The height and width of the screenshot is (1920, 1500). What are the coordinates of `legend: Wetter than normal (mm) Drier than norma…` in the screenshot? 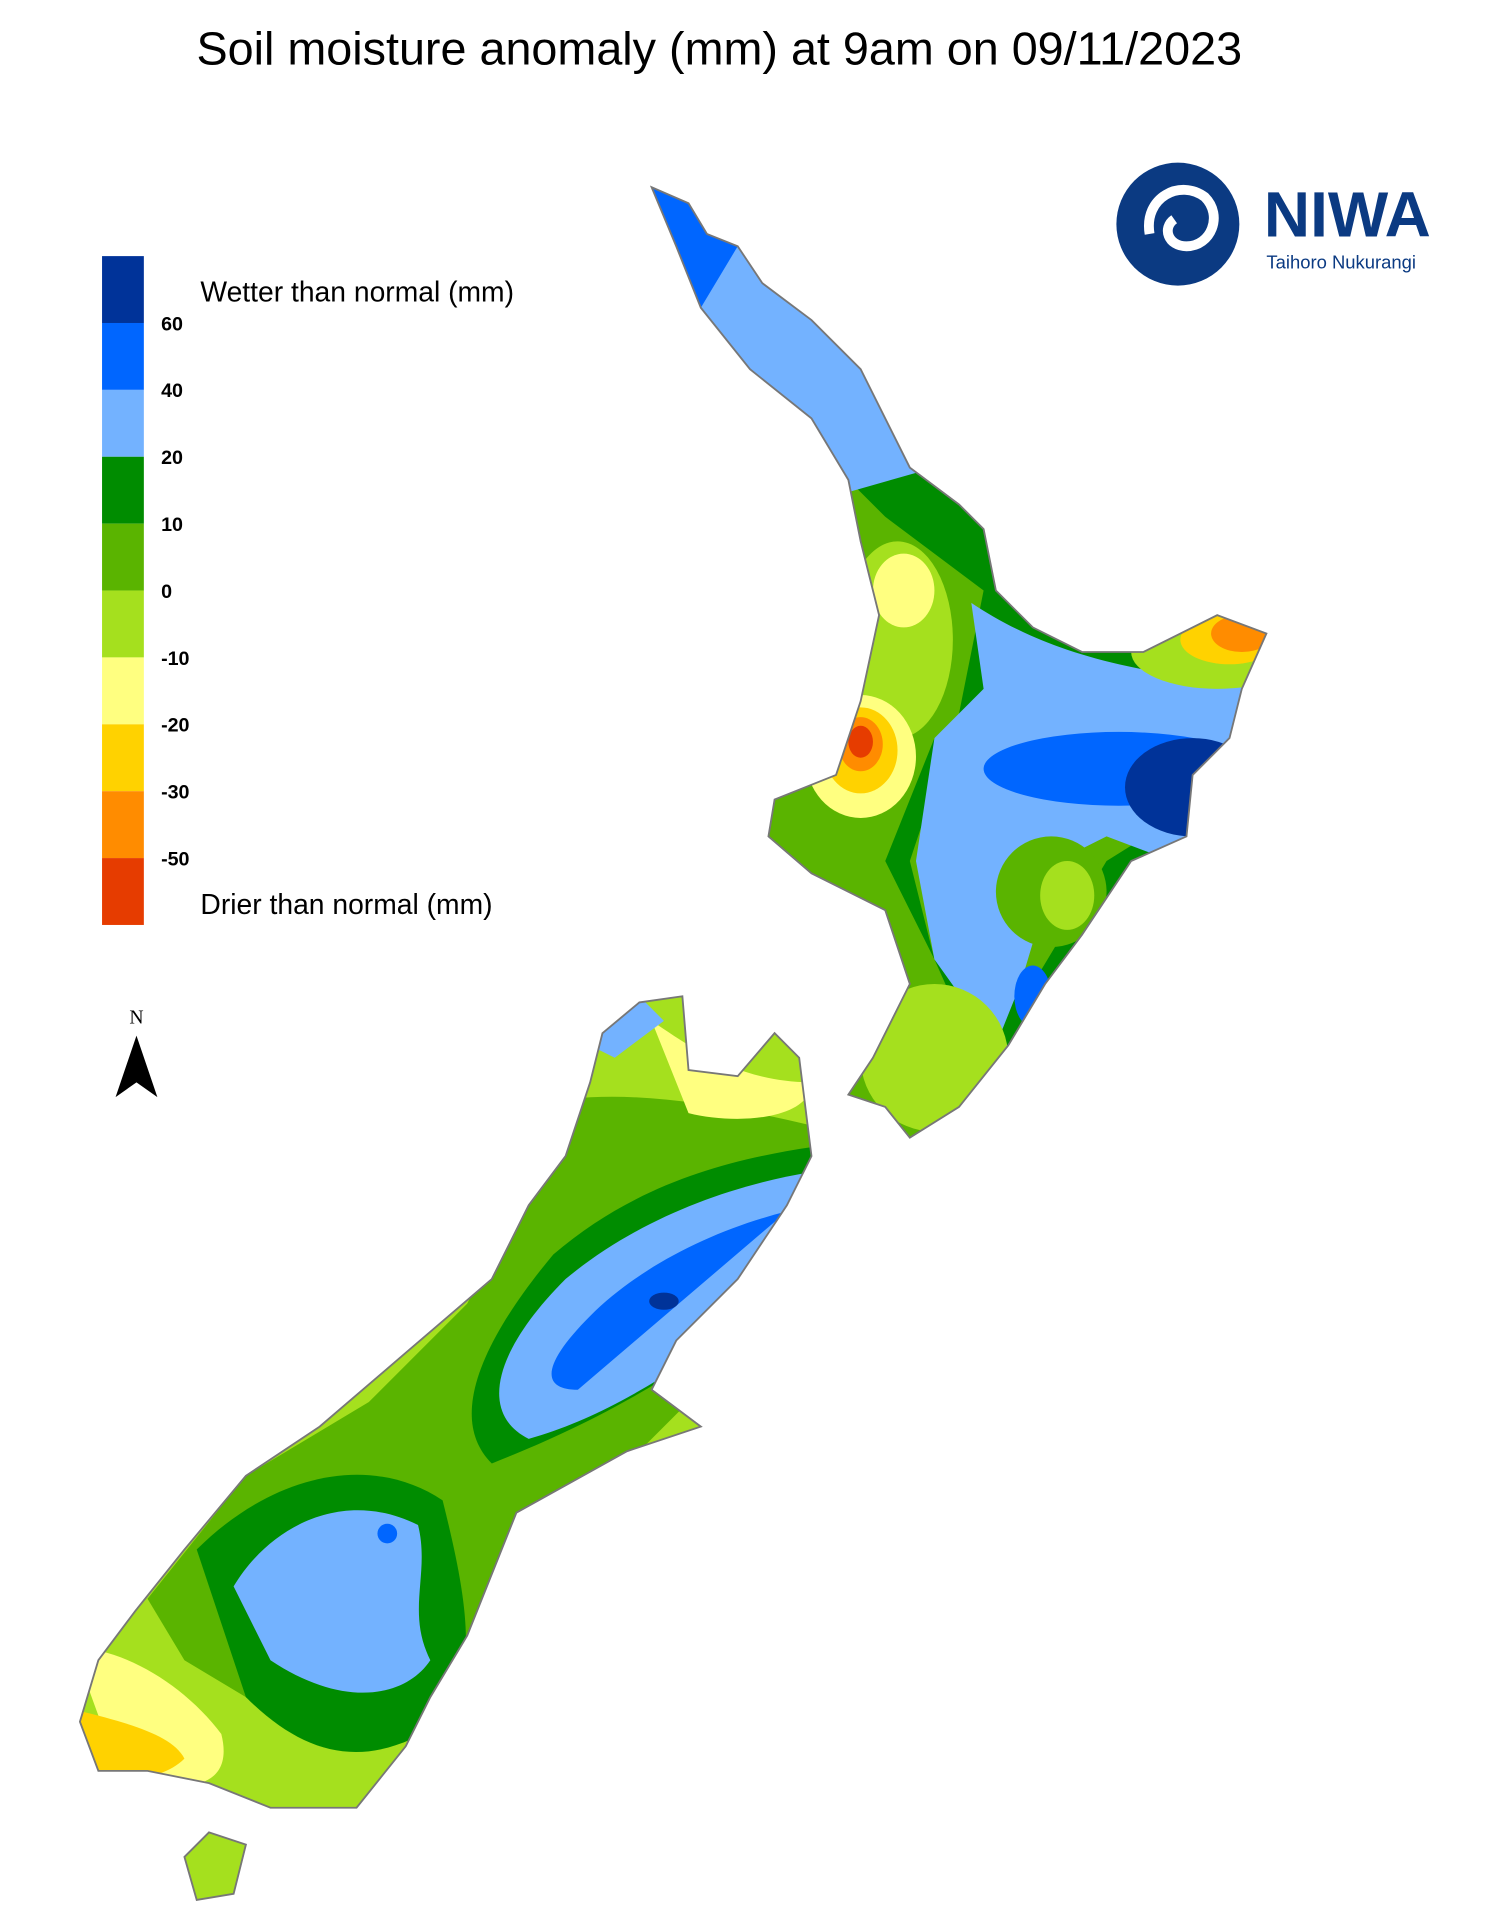 It's located at (308, 590).